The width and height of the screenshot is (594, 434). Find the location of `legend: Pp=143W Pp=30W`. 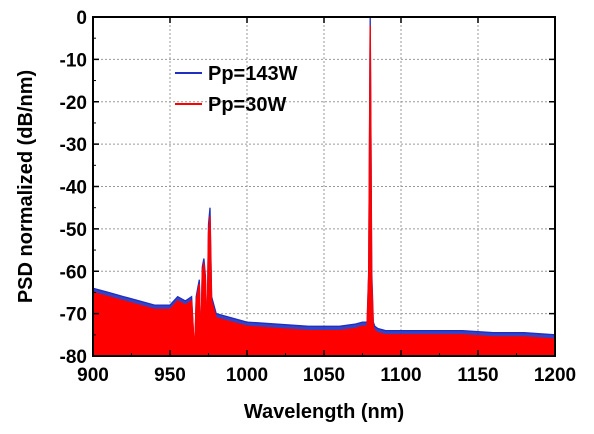

legend: Pp=143W Pp=30W is located at coordinates (236, 89).